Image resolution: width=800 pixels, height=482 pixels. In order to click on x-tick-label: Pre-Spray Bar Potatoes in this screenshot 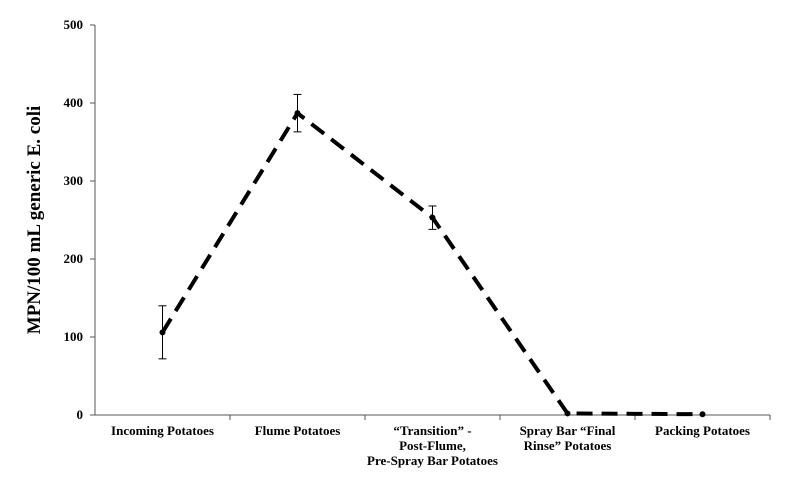, I will do `click(432, 460)`.